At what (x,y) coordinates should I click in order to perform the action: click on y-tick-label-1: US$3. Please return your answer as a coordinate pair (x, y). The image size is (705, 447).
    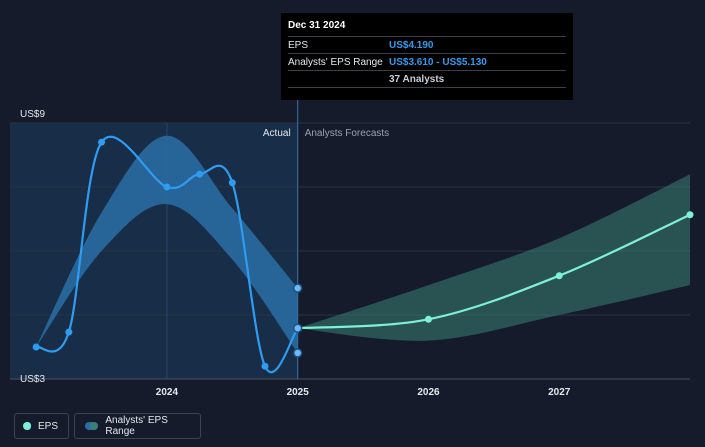
    Looking at the image, I should click on (32, 379).